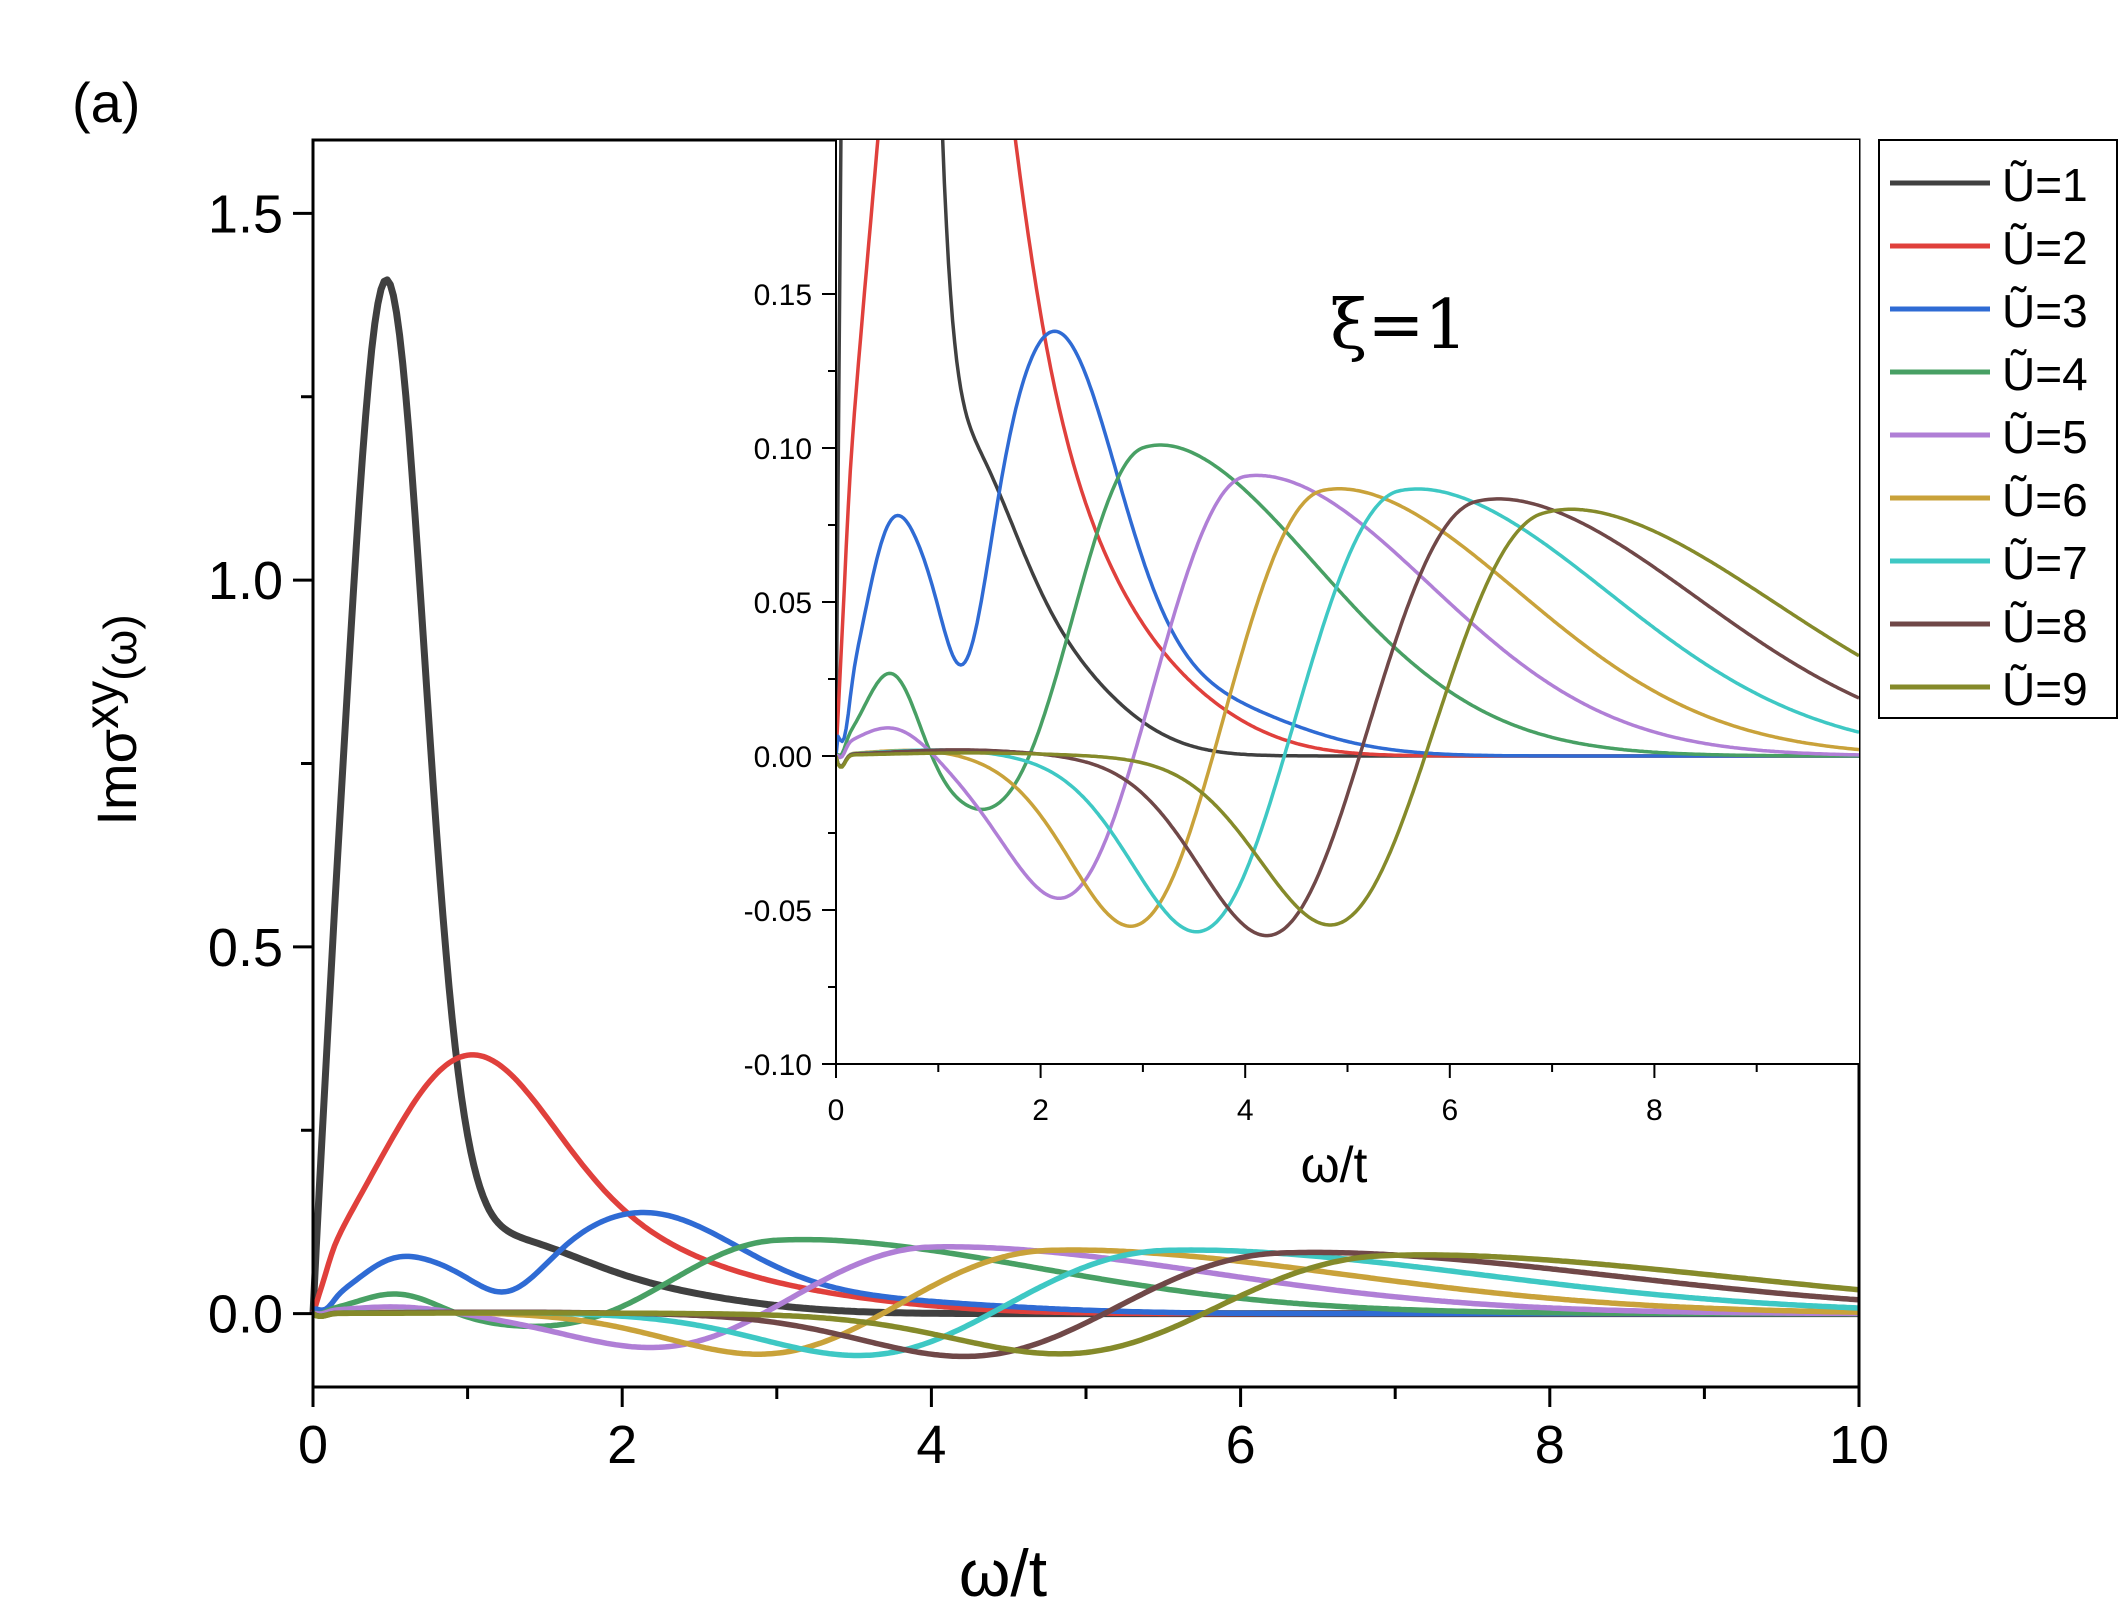 This screenshot has height=1618, width=2126. What do you see at coordinates (1085, 1283) in the screenshot?
I see `main-series-line-u4` at bounding box center [1085, 1283].